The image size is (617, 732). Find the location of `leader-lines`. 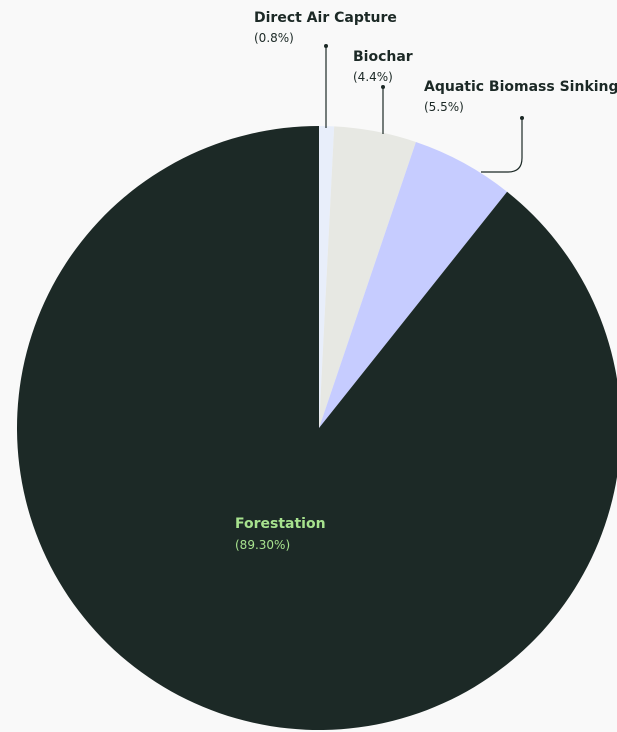

leader-lines is located at coordinates (424, 108).